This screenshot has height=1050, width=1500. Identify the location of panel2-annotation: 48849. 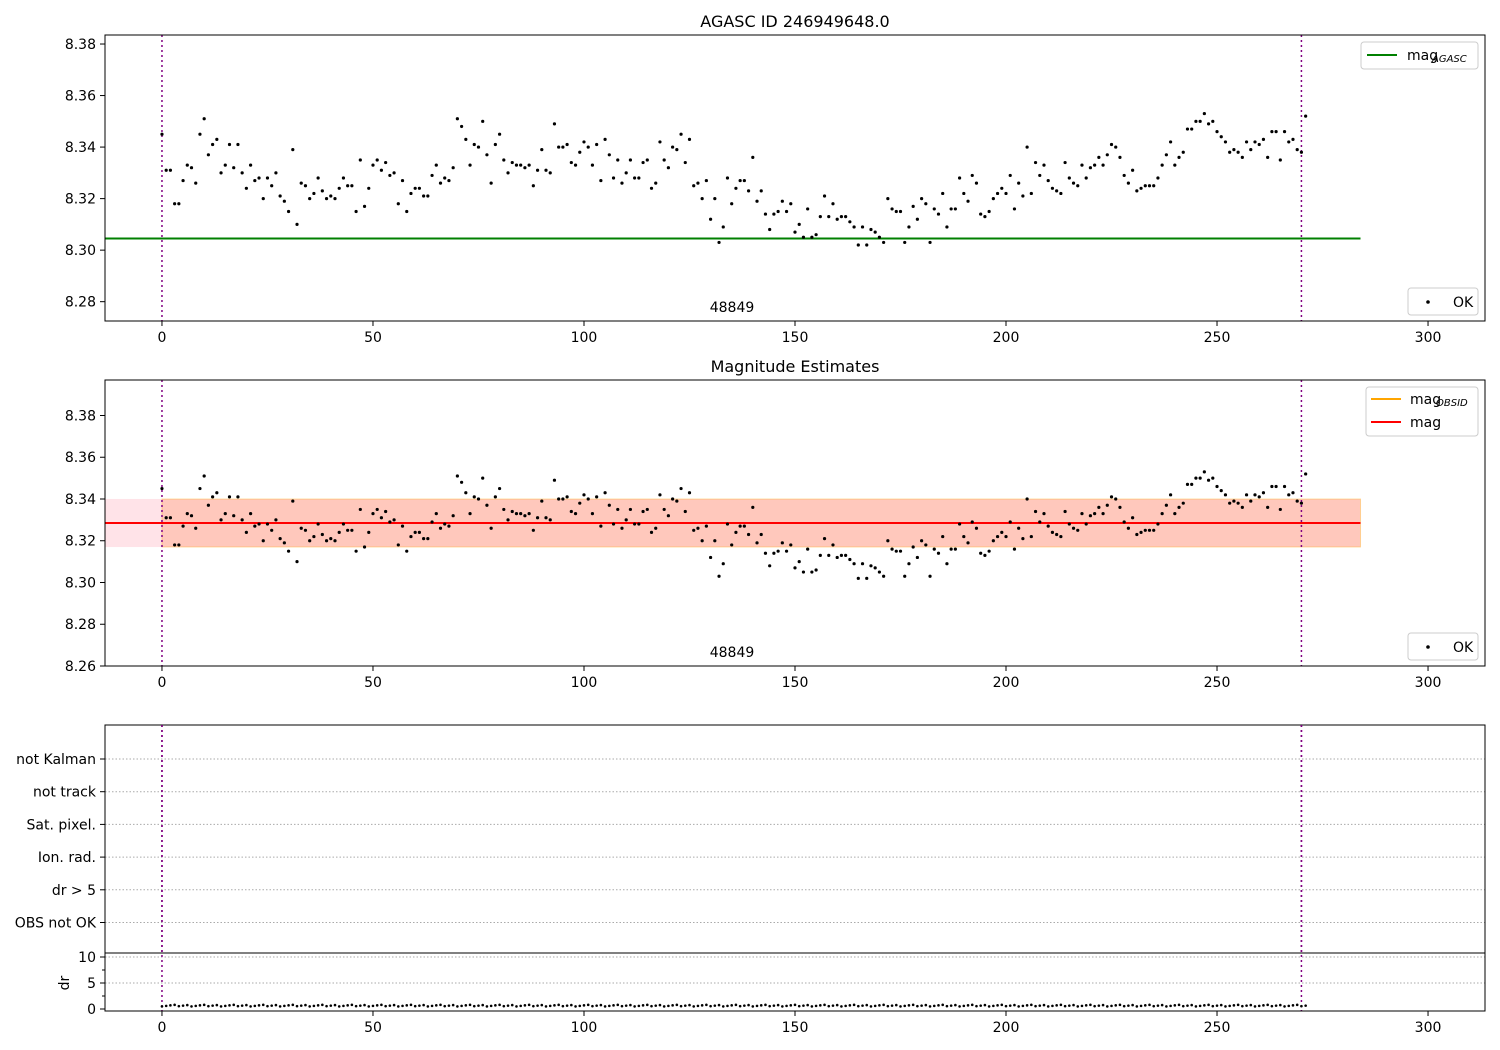
(732, 653).